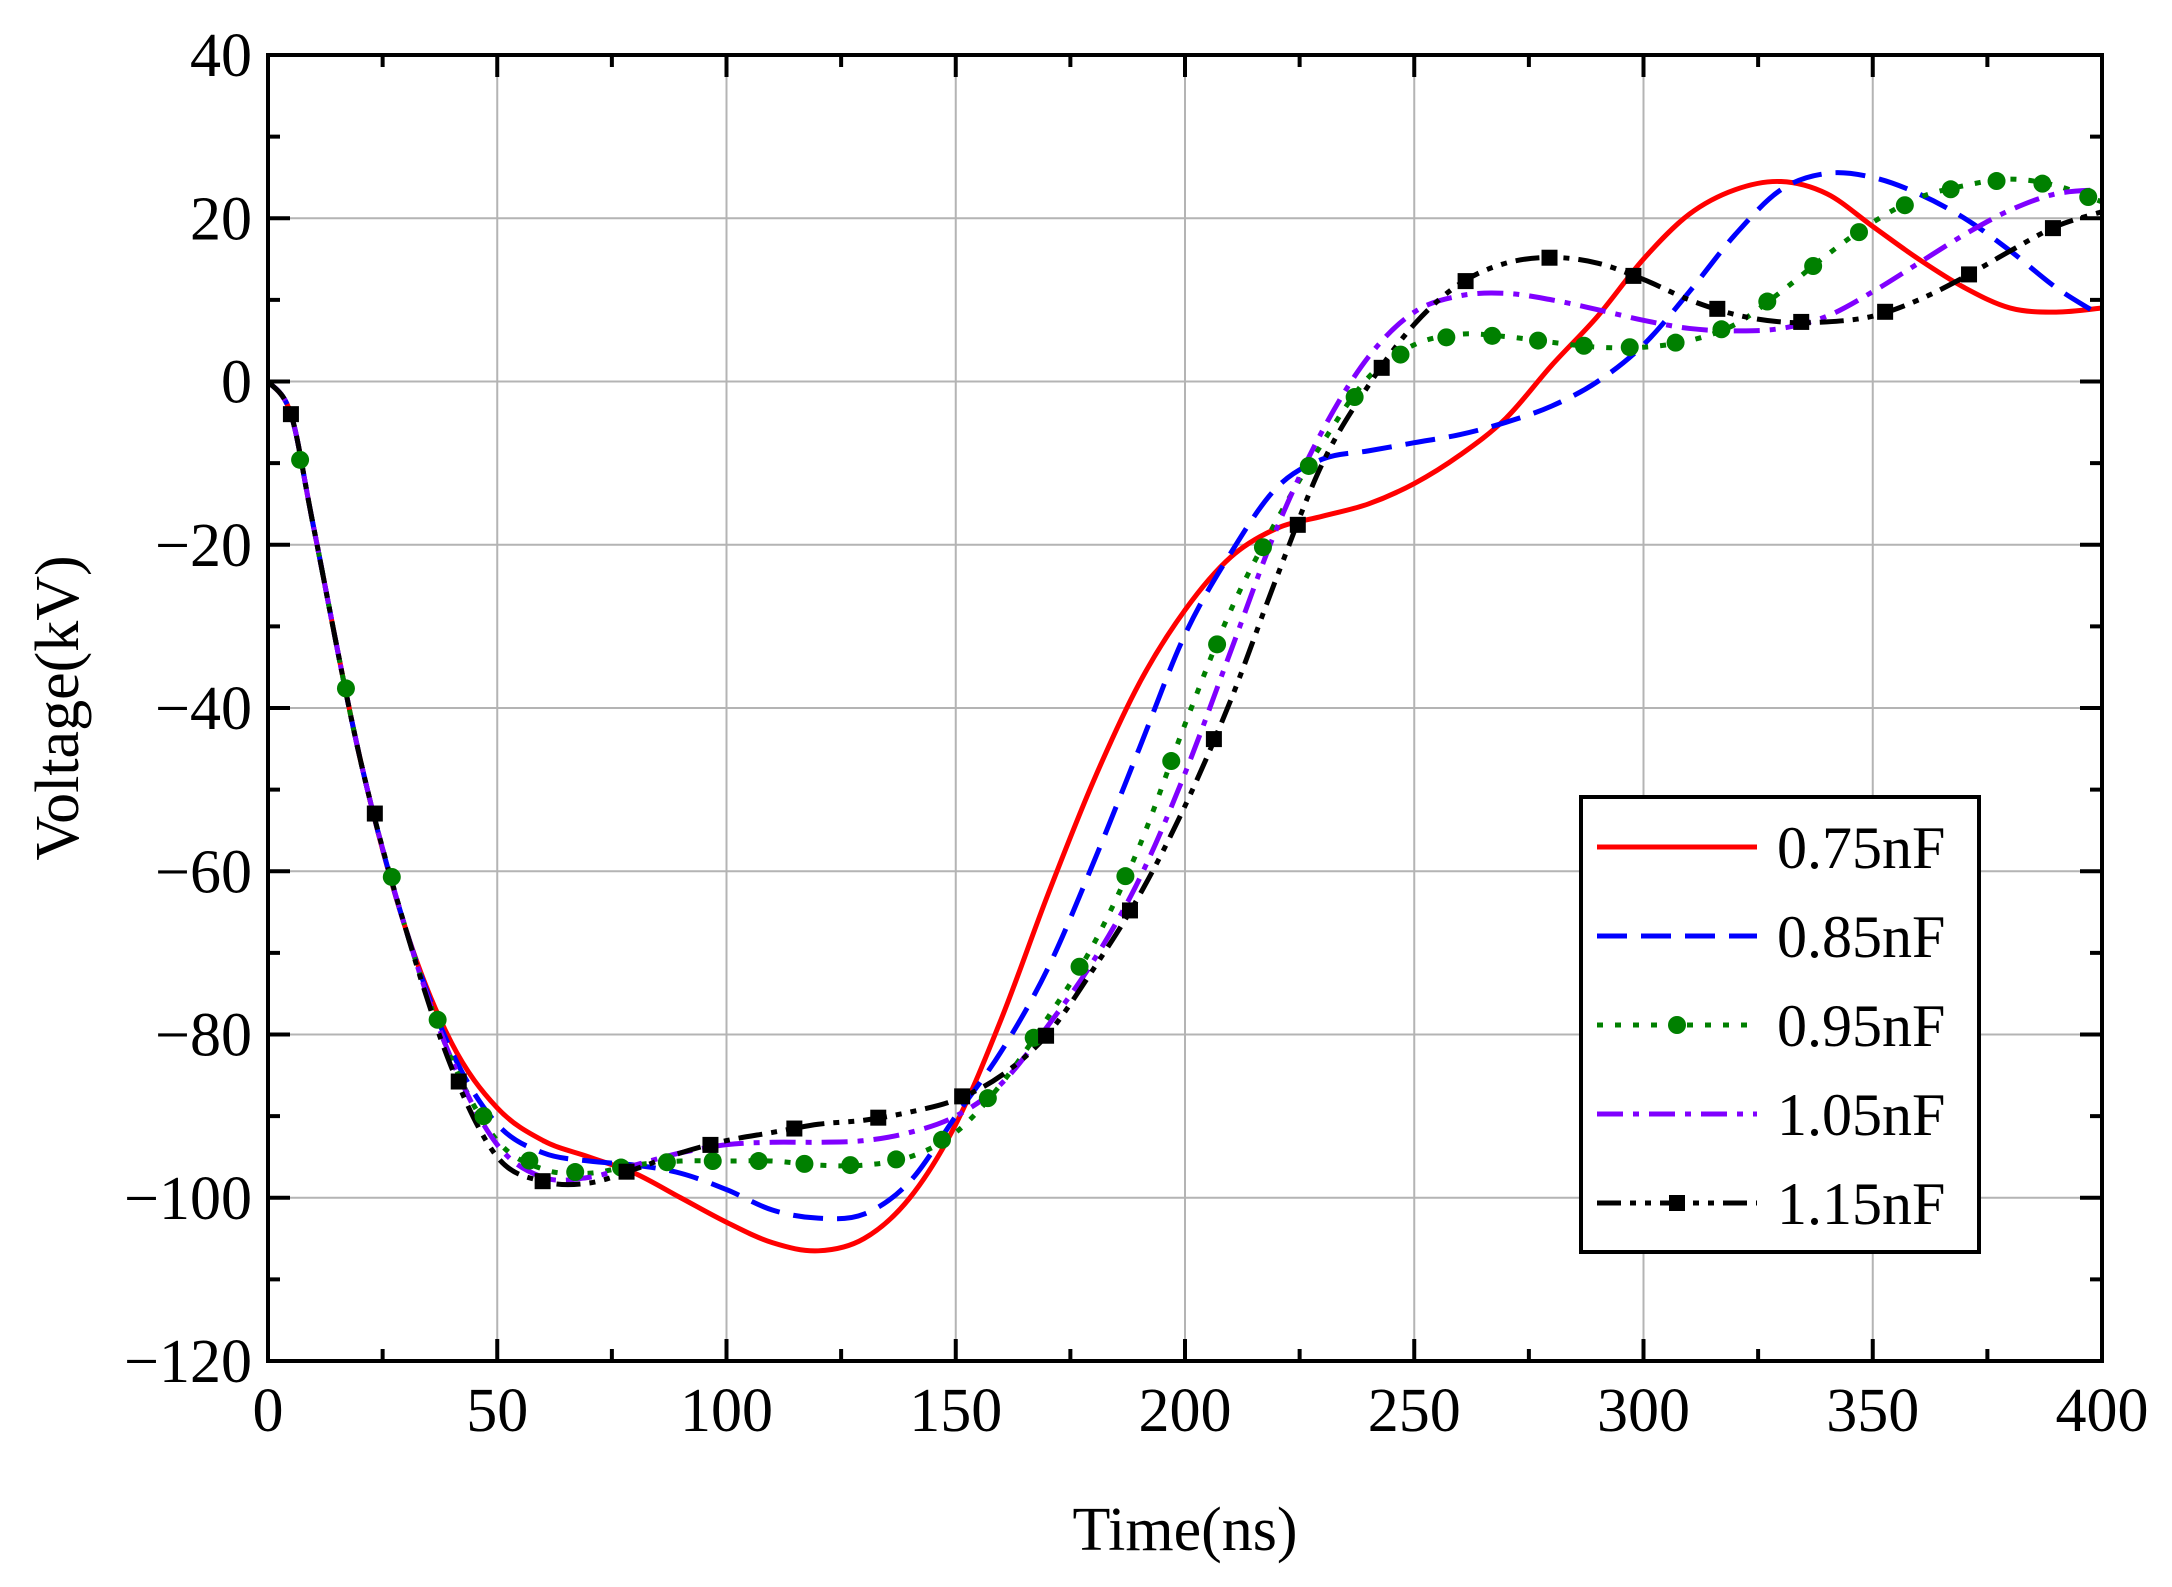 This screenshot has width=2172, height=1587. I want to click on y-tick-label: −120, so click(188, 1362).